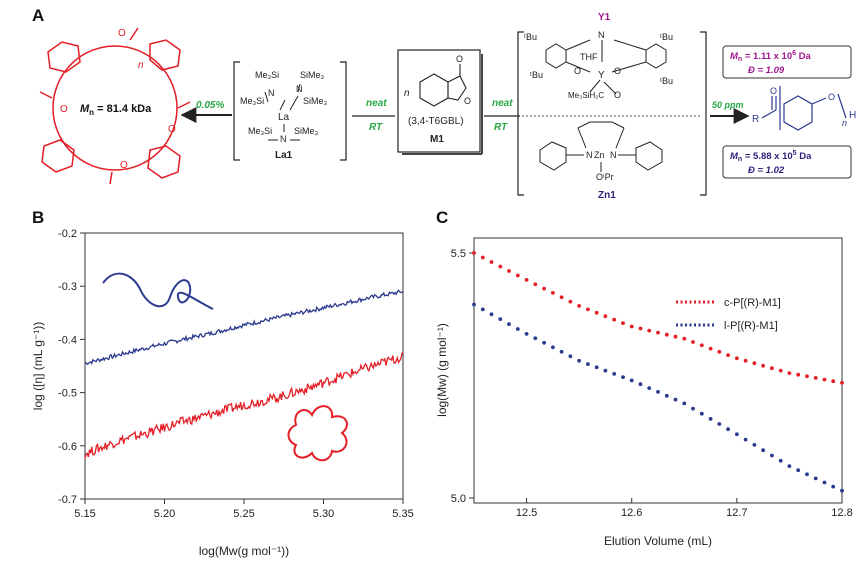 This screenshot has width=865, height=567. I want to click on x-tick-label: 12.5, so click(526, 513).